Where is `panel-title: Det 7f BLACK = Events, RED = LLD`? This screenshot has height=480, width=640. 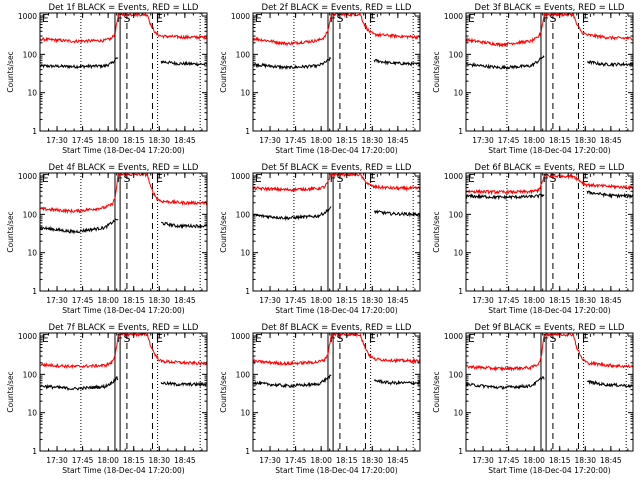 panel-title: Det 7f BLACK = Events, RED = LLD is located at coordinates (124, 328).